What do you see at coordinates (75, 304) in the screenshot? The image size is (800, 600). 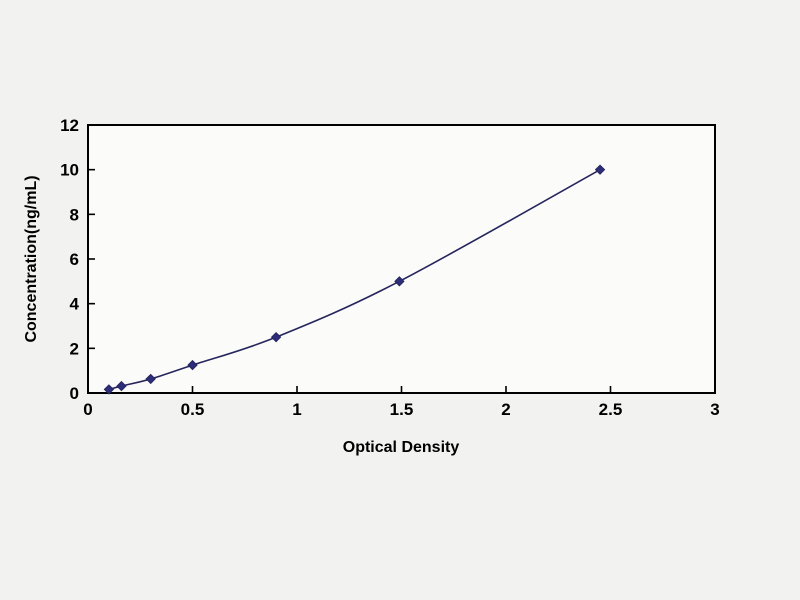 I see `y-tick-label: 4` at bounding box center [75, 304].